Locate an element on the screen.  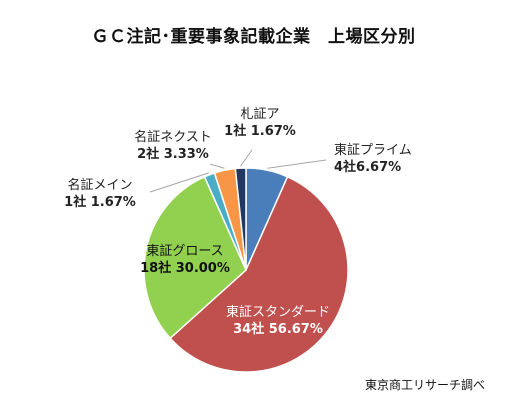
label-meisho-main-value: 1社 1.67% is located at coordinates (100, 202).